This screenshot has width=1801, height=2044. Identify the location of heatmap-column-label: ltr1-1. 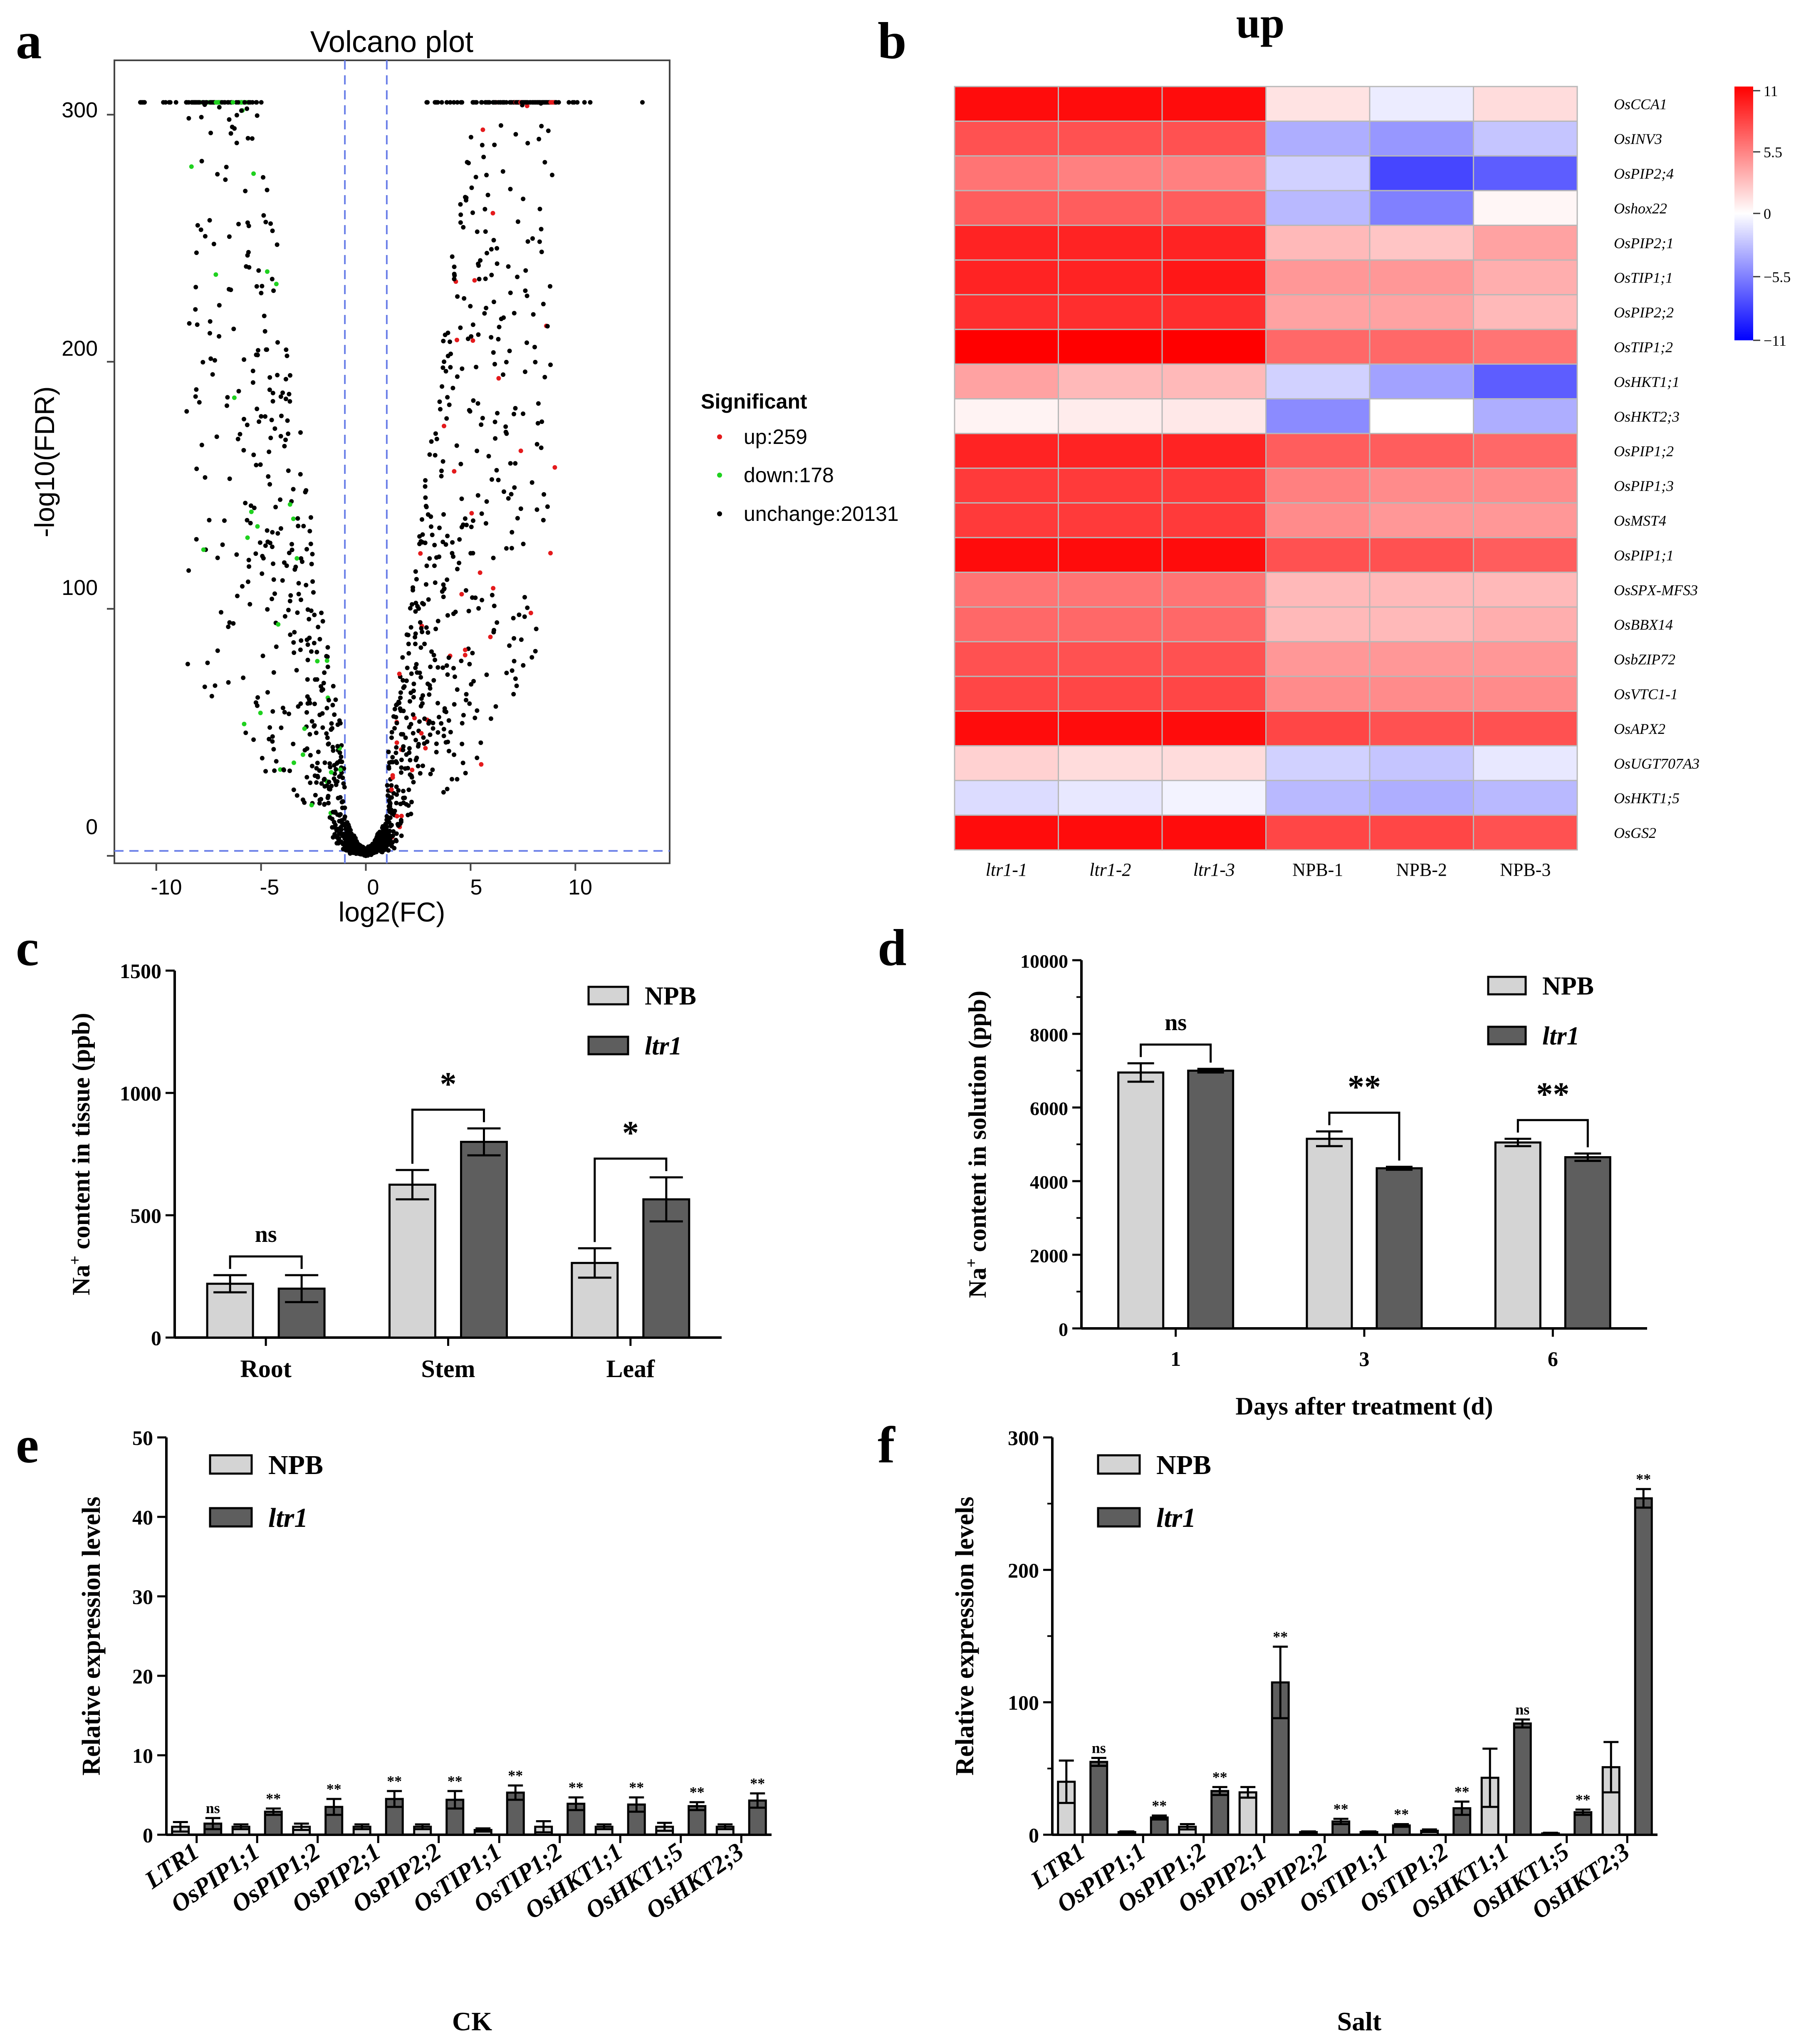
(1006, 870).